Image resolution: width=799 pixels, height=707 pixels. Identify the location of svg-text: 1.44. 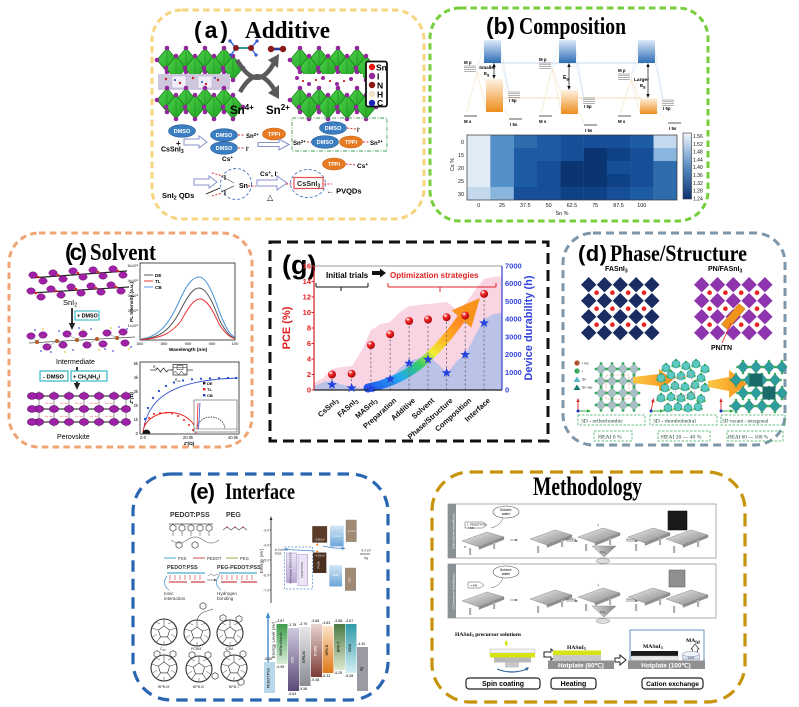
(698, 160).